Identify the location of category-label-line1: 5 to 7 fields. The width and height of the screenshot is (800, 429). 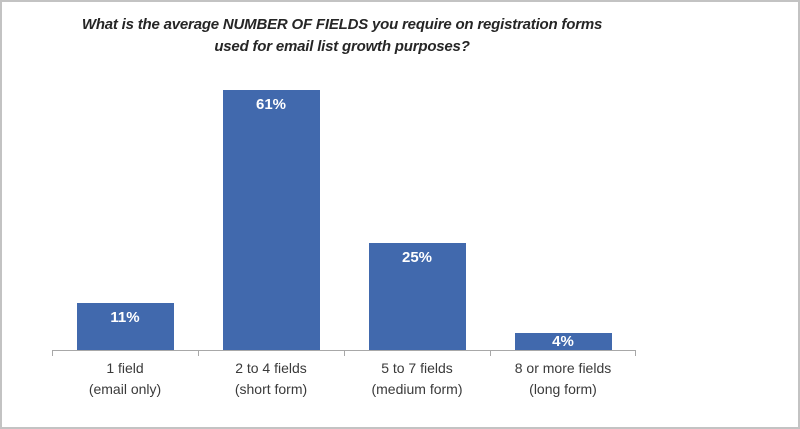
(417, 368).